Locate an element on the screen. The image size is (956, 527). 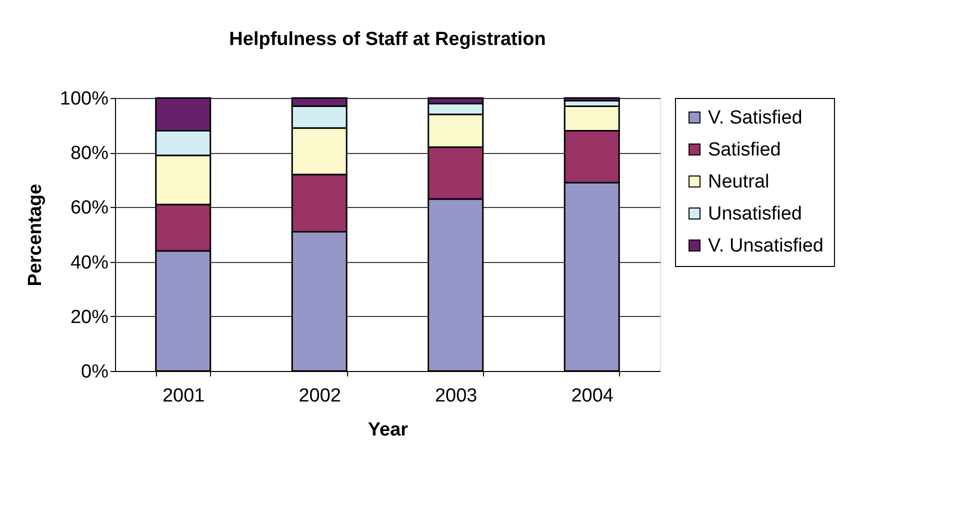
x-tick-label: 2004 is located at coordinates (592, 396).